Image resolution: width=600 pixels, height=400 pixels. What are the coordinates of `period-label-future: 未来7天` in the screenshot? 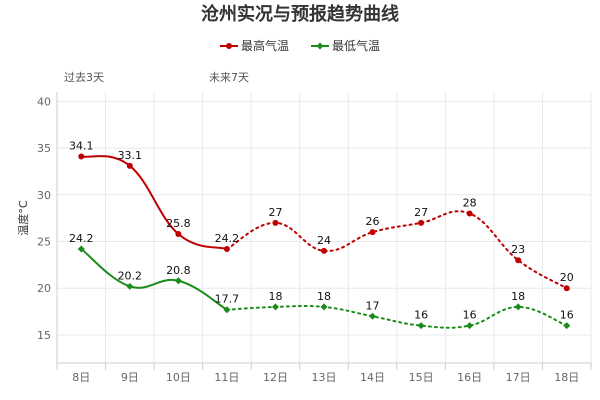 It's located at (229, 77).